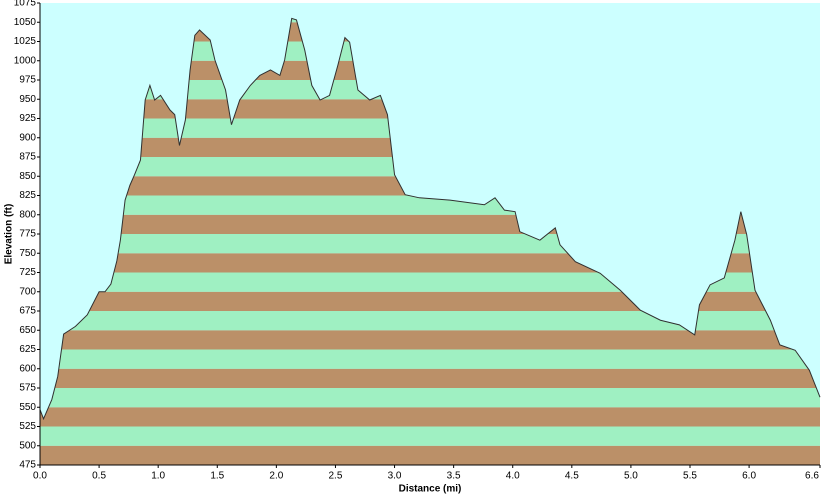 The height and width of the screenshot is (500, 825). Describe the element at coordinates (749, 476) in the screenshot. I see `x-tick-label: 6.0` at that location.